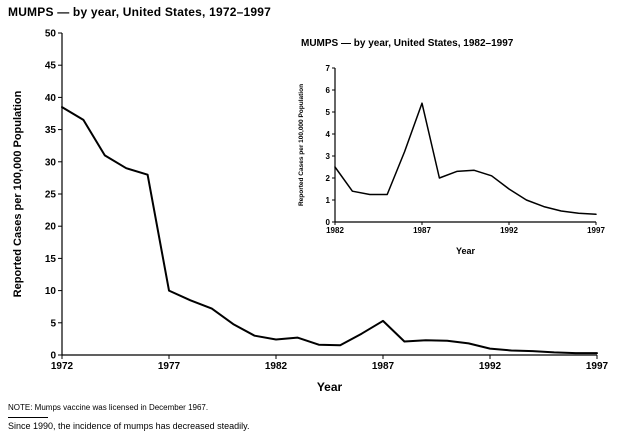 The image size is (620, 439). Describe the element at coordinates (328, 90) in the screenshot. I see `y-tick-label: 6` at that location.